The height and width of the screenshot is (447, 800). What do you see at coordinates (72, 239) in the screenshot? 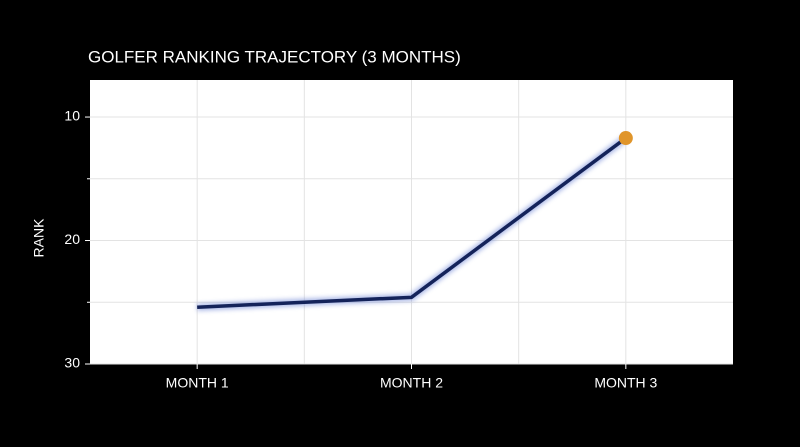
I see `y-tick-label: 20` at bounding box center [72, 239].